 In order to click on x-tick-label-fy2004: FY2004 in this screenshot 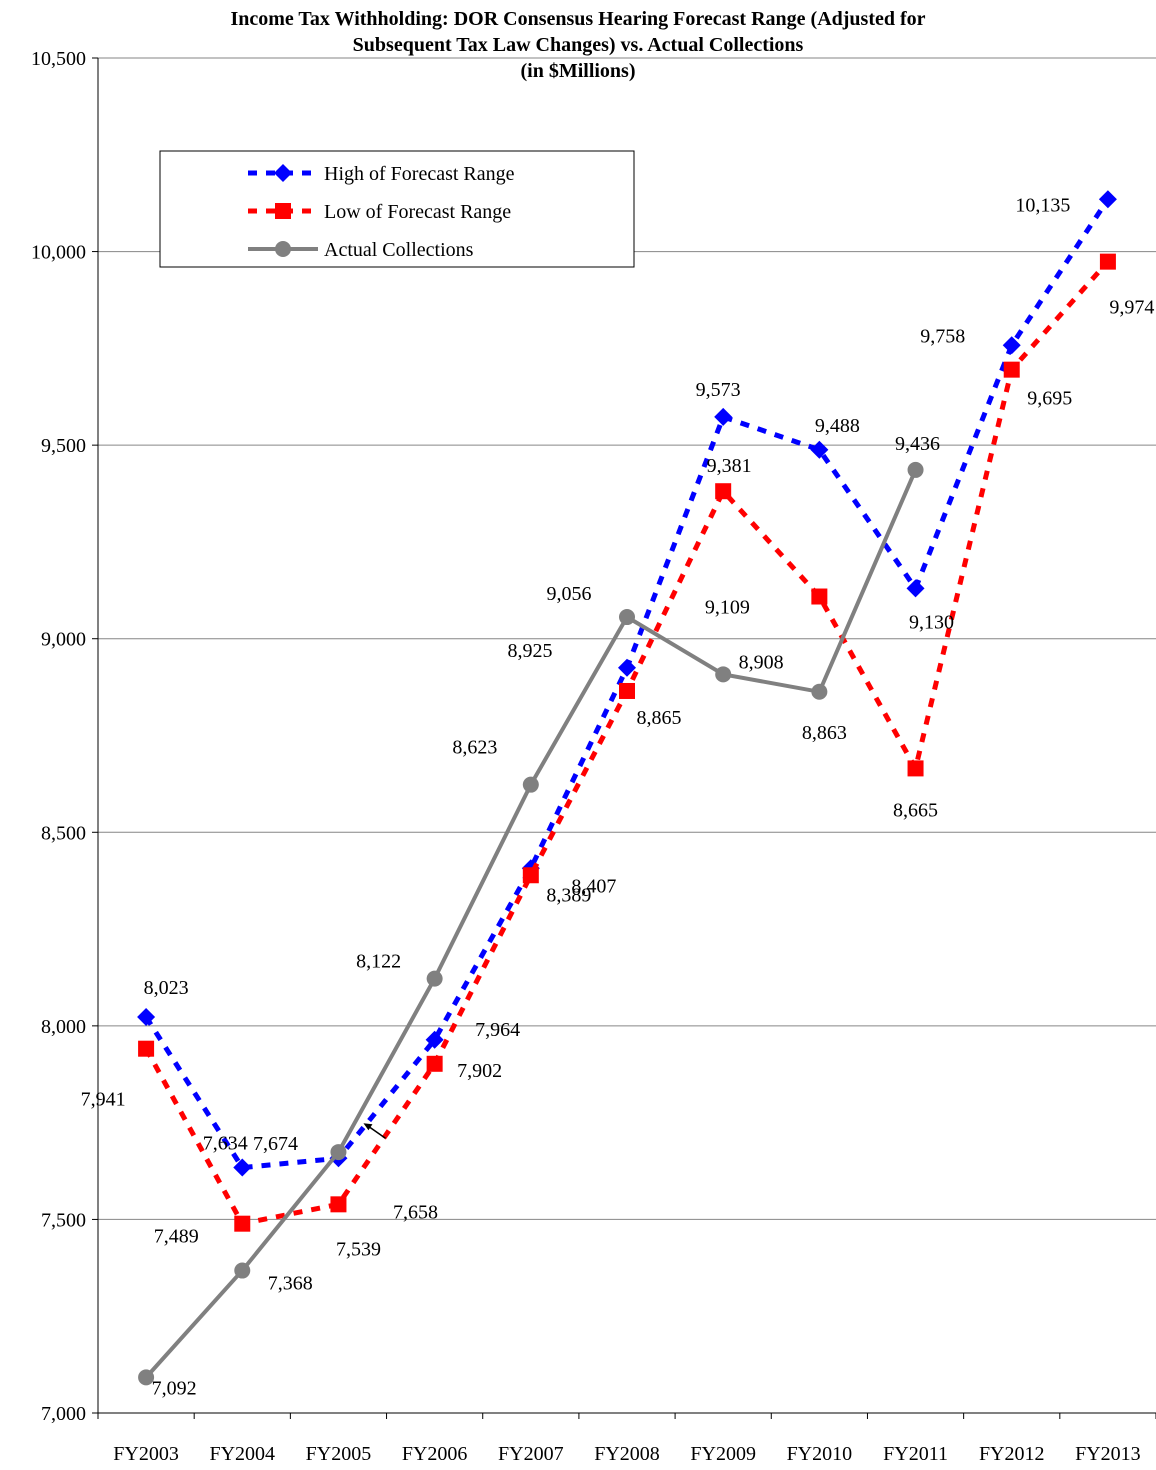, I will do `click(242, 1454)`.